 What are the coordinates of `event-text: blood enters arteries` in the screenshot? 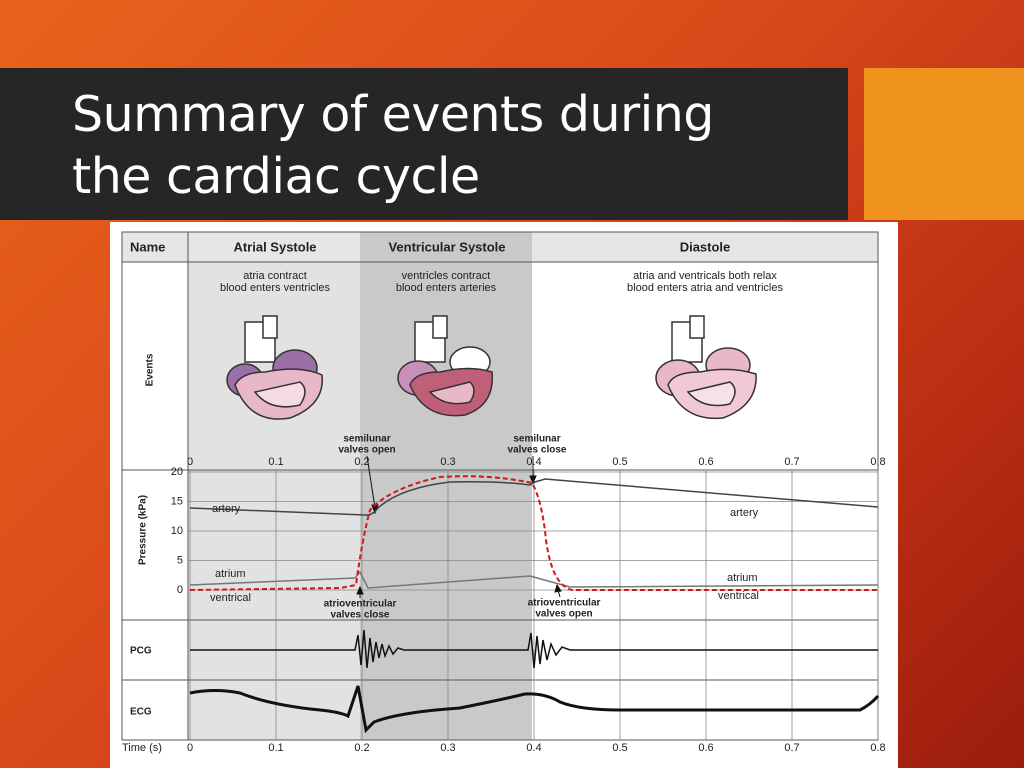 It's located at (446, 288).